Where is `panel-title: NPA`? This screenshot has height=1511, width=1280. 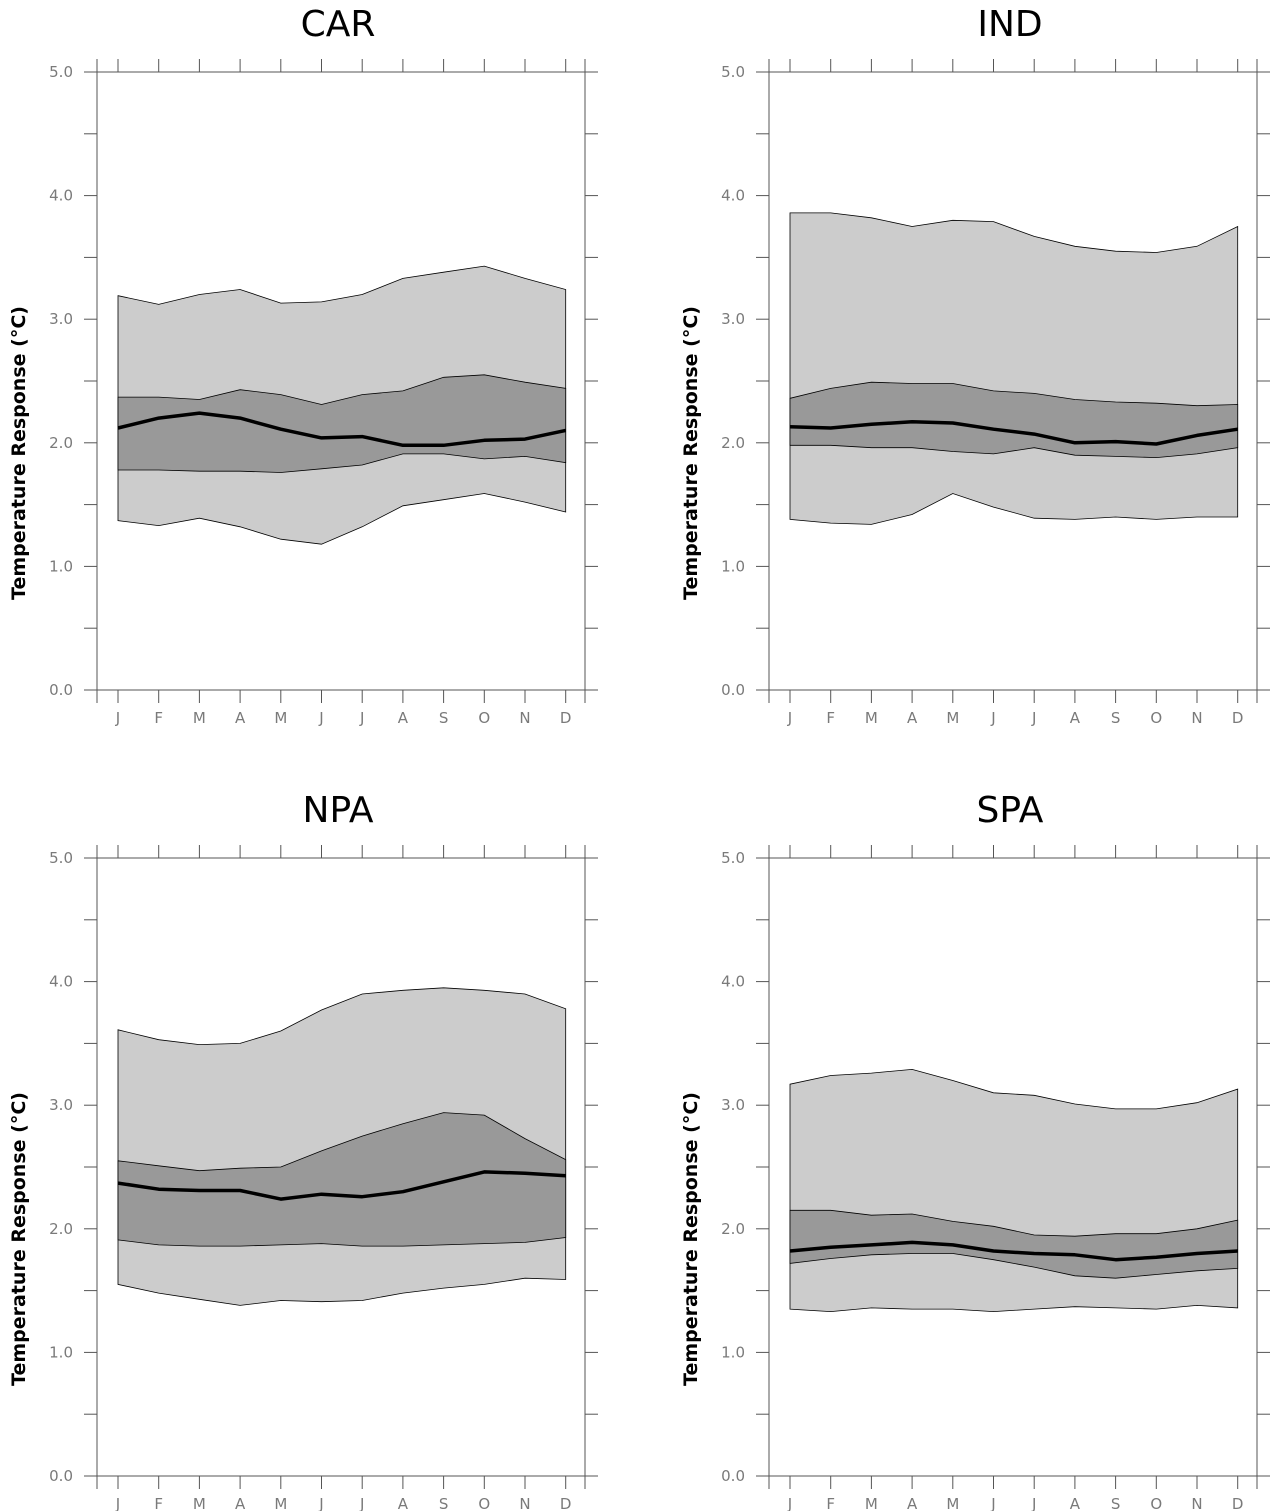
panel-title: NPA is located at coordinates (338, 810).